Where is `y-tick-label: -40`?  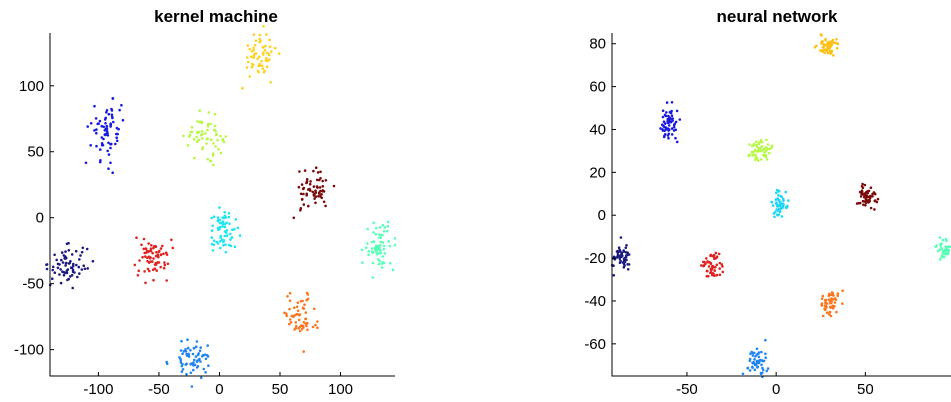
y-tick-label: -40 is located at coordinates (595, 301).